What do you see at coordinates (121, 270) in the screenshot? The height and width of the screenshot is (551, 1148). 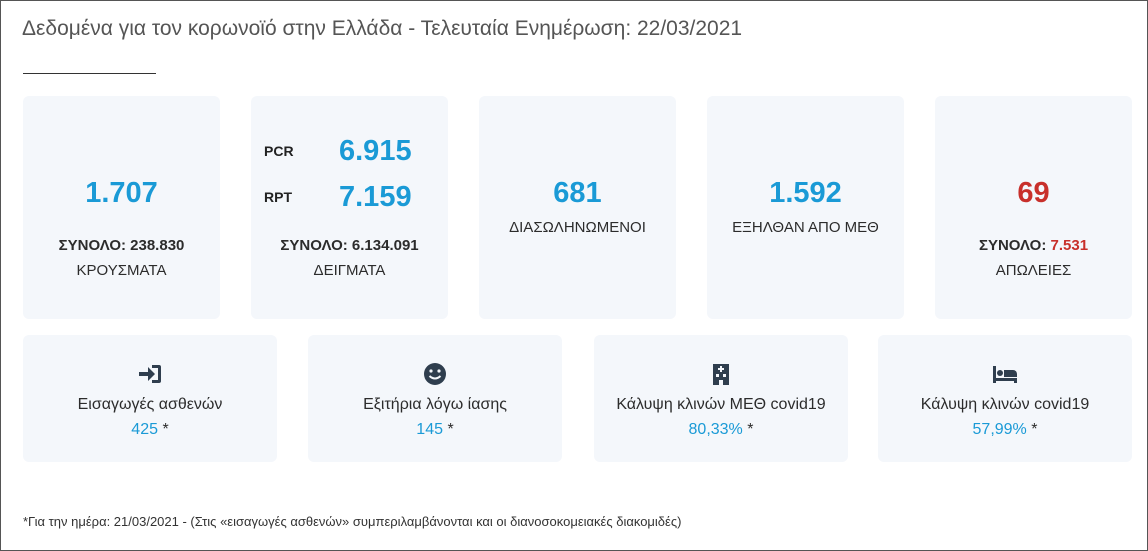 I see `caption: ΚΡΟΥΣΜΑΤΑ` at bounding box center [121, 270].